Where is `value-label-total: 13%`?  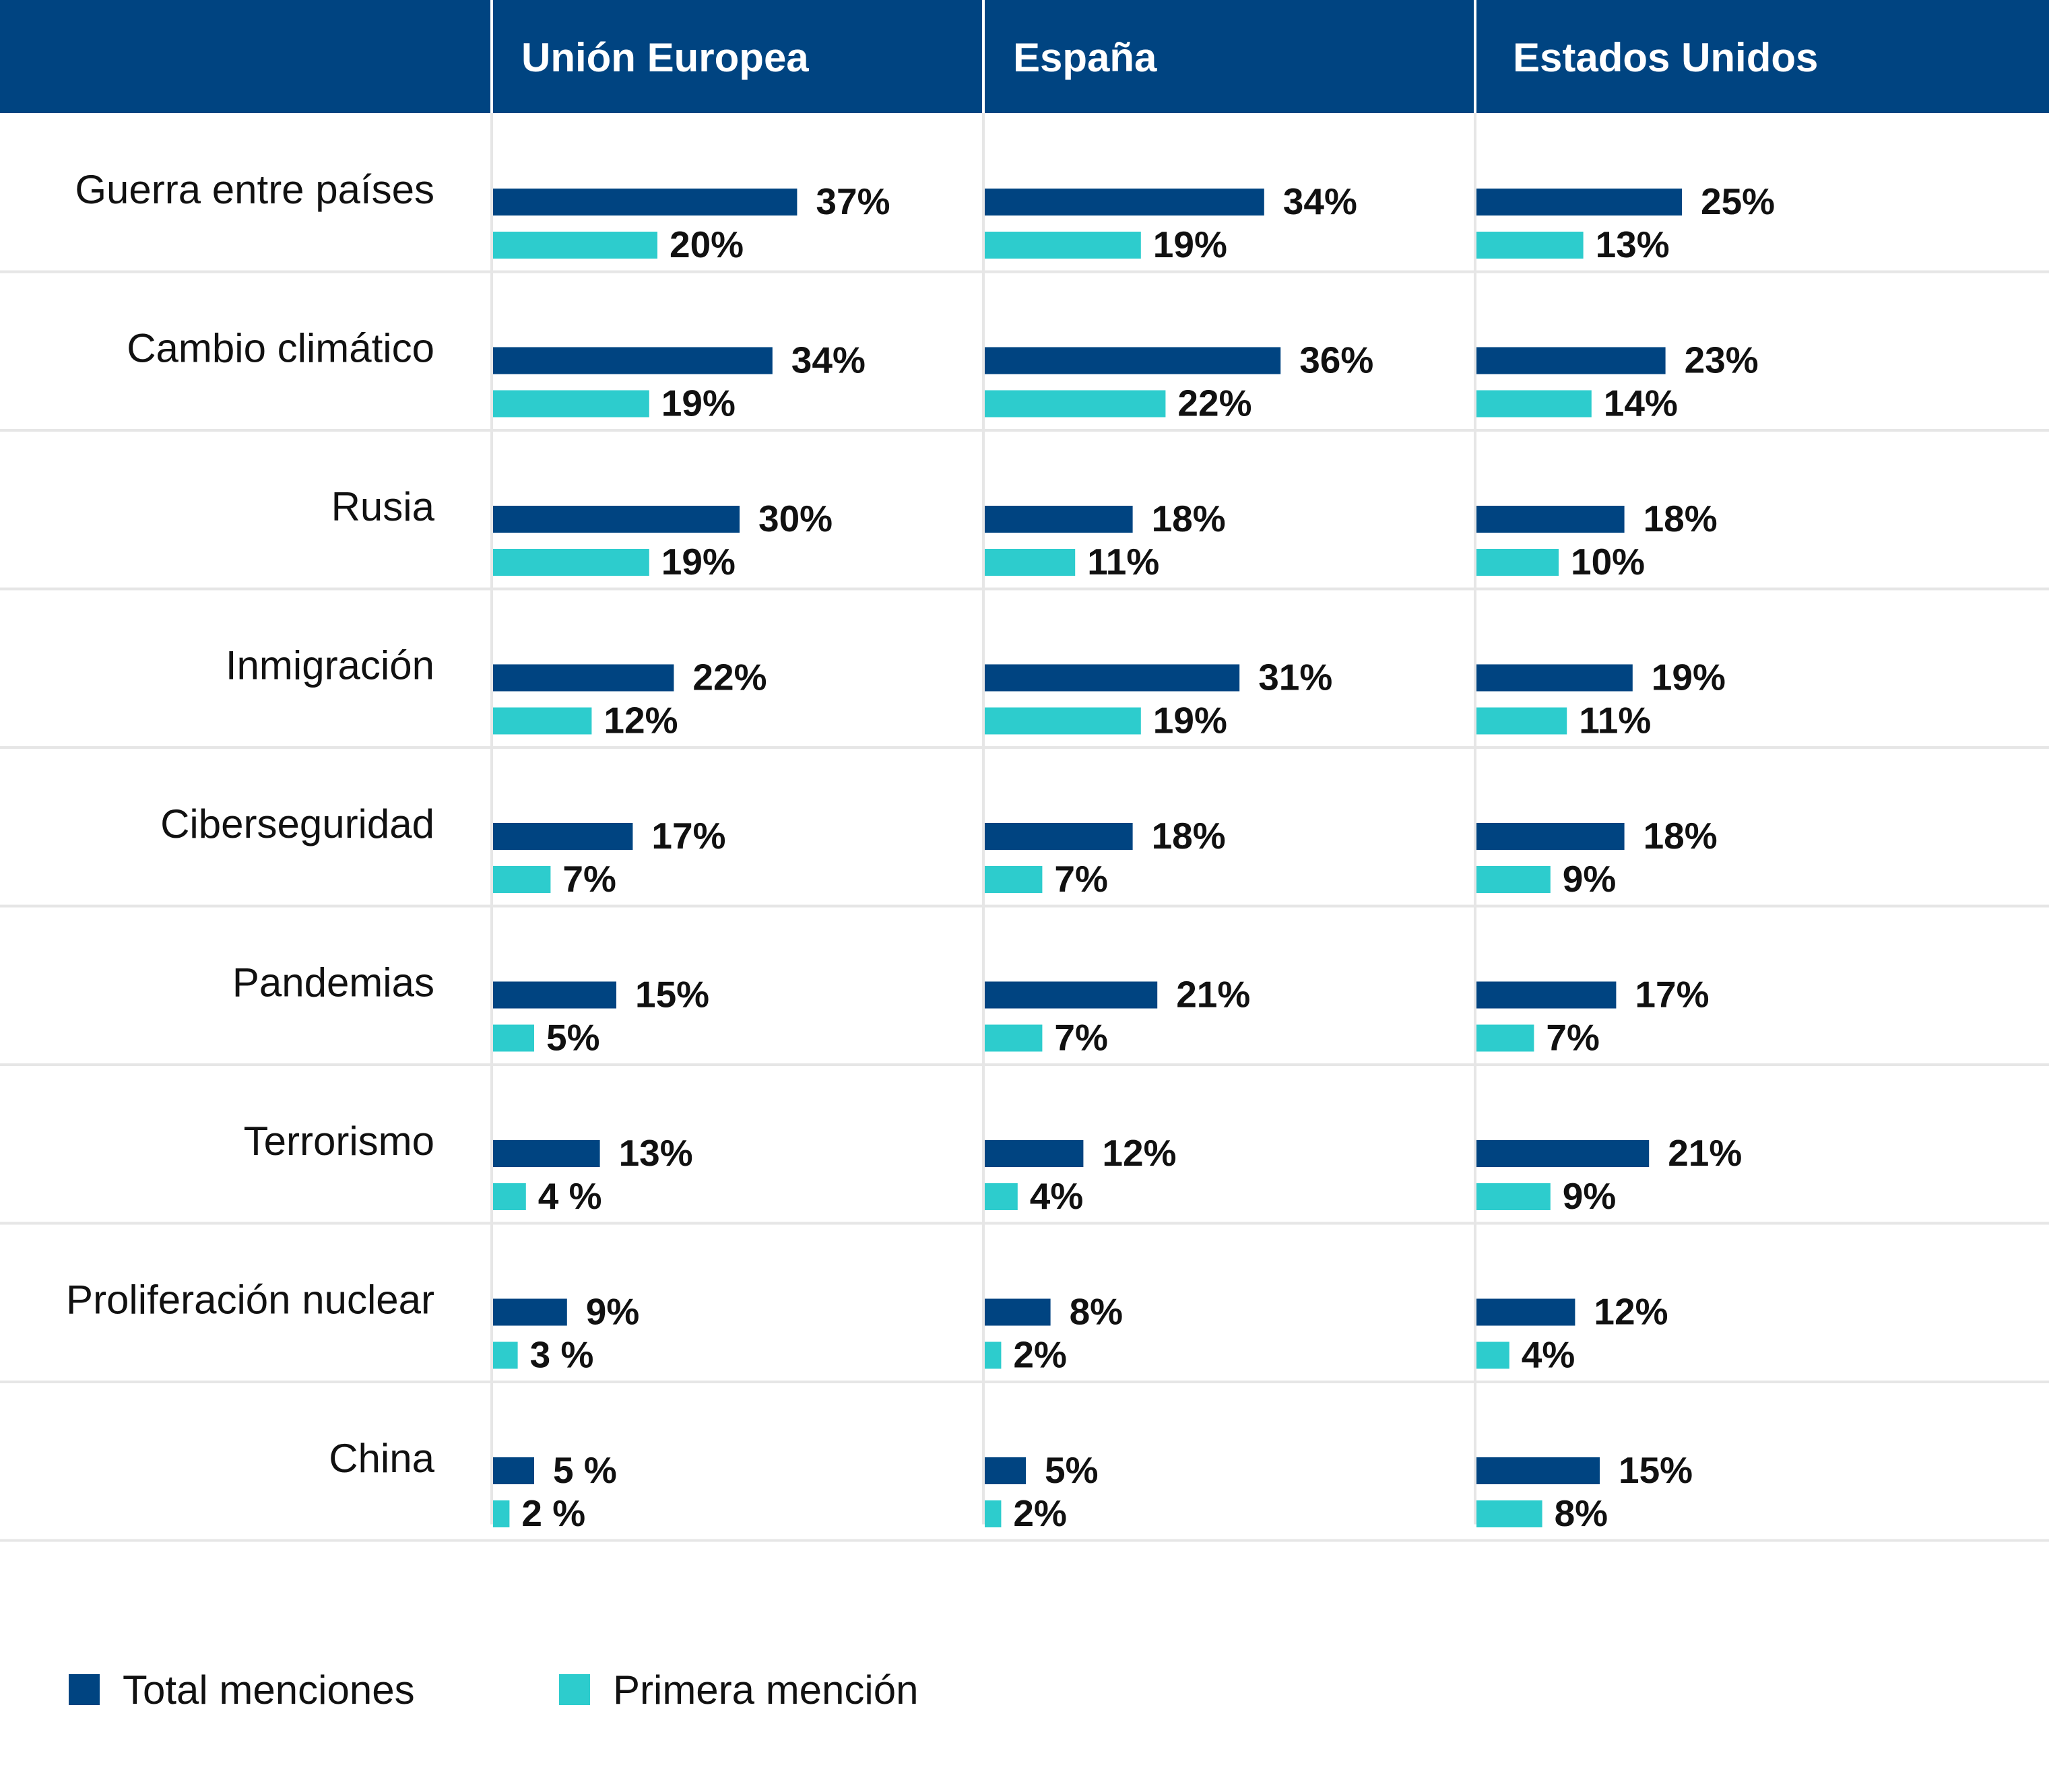 value-label-total: 13% is located at coordinates (656, 1153).